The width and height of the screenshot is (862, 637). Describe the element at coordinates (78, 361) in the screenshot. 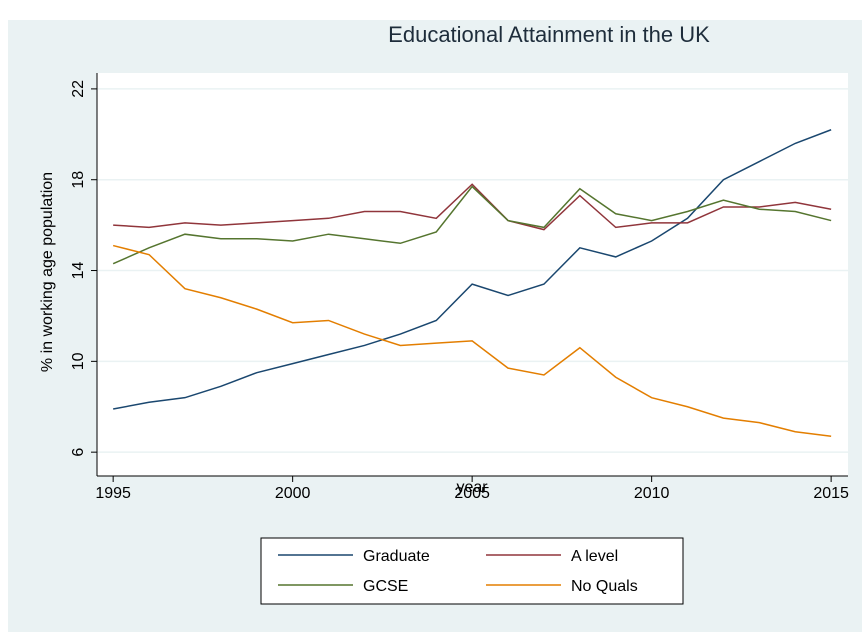

I see `y-tick-label: 10` at that location.